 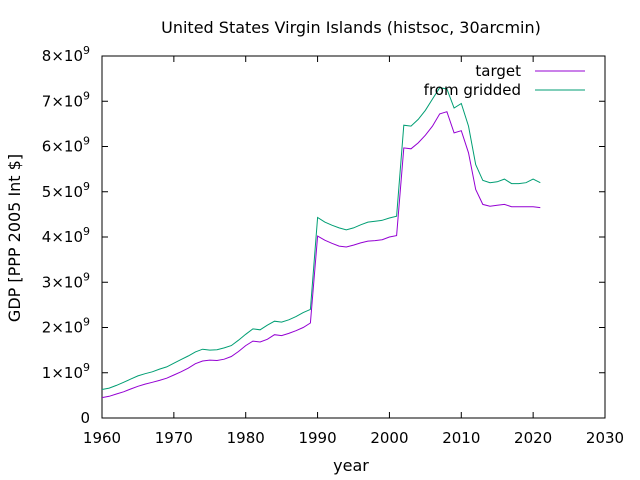 I want to click on y-tick-label: 6×10⁹, so click(x=66, y=145).